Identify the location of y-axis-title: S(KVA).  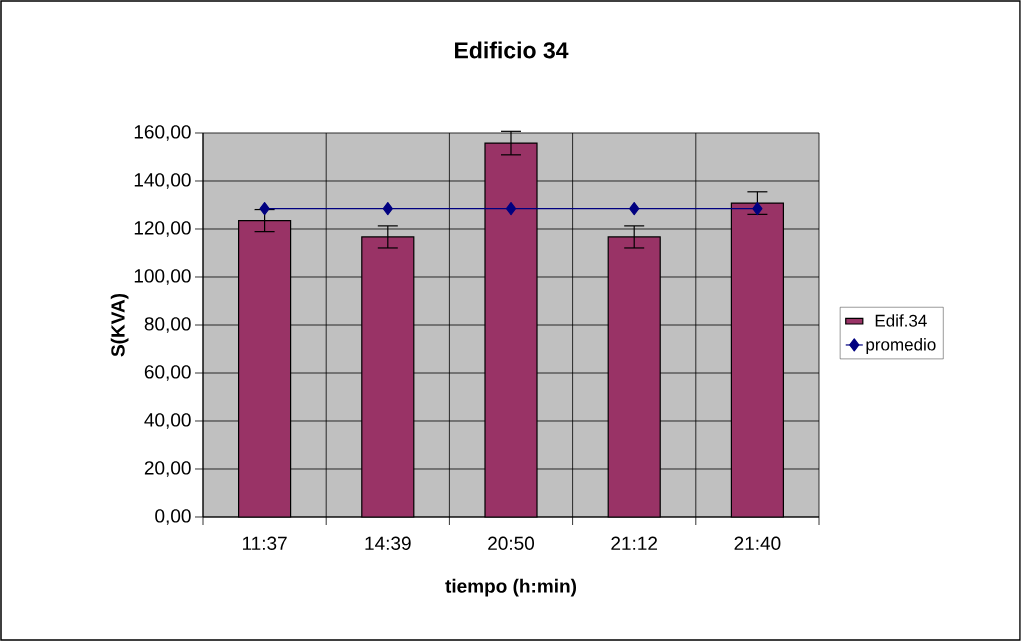
(119, 325).